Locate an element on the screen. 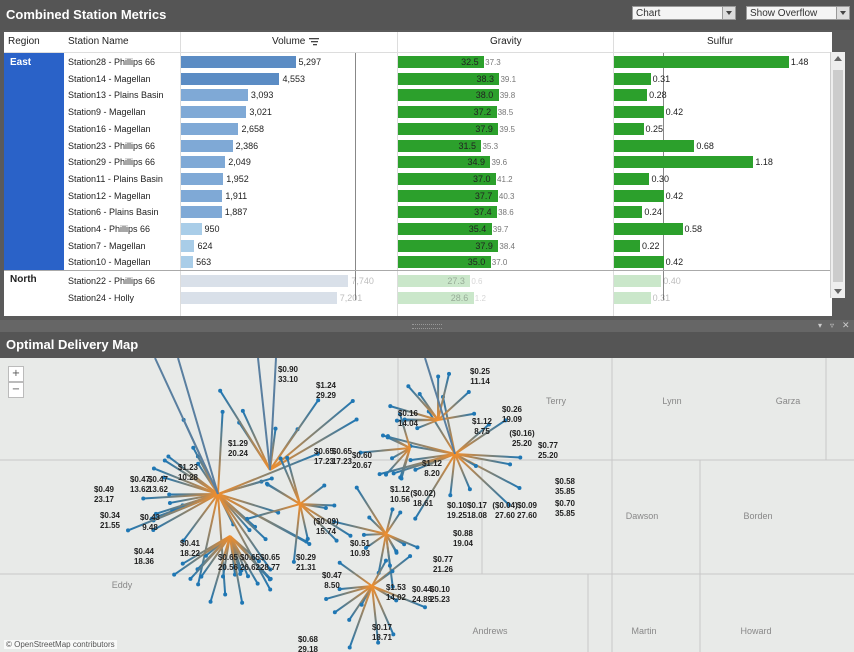 The height and width of the screenshot is (652, 854). table-row: Station16 - Magellan 2,658 37.9 39.5 0.25 is located at coordinates (418, 129).